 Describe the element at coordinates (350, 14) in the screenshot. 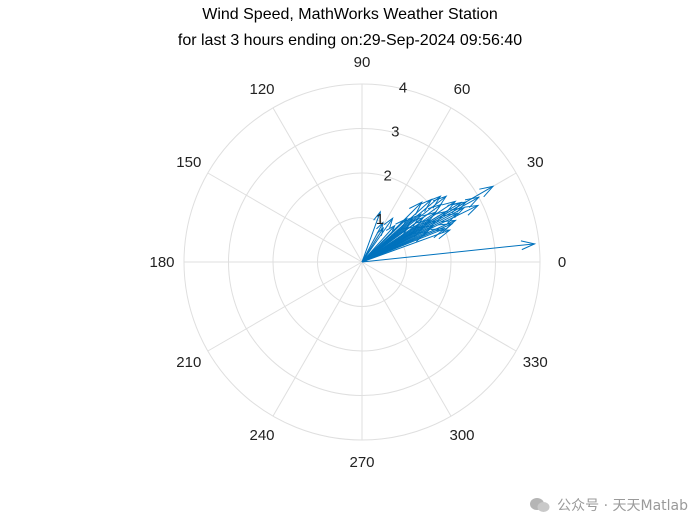

I see `chart-title: Wind Speed, MathWorks Weather Station` at that location.